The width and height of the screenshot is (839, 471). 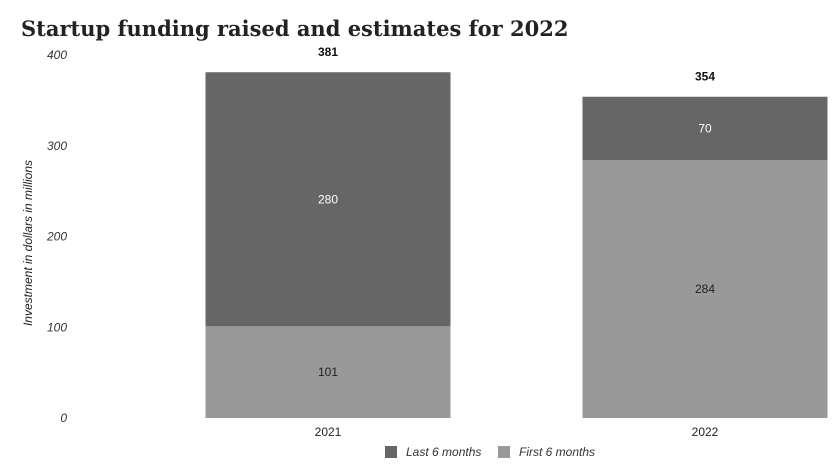 I want to click on y-axis: 0 100 200 300 400, so click(x=56, y=236).